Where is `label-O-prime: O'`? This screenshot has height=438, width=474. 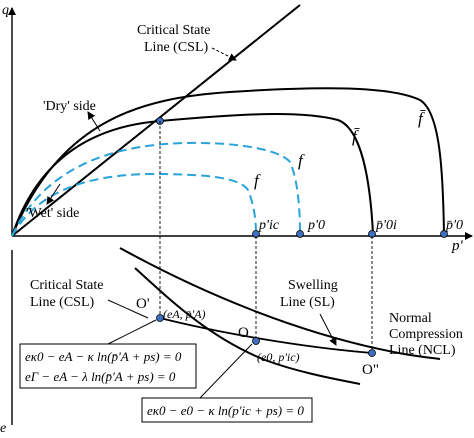 label-O-prime: O' is located at coordinates (143, 304).